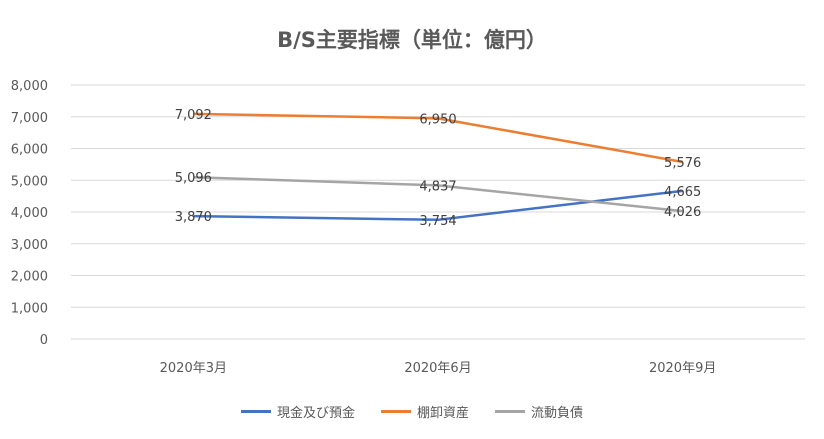 The width and height of the screenshot is (824, 439). What do you see at coordinates (437, 119) in the screenshot?
I see `data-label: 6,950` at bounding box center [437, 119].